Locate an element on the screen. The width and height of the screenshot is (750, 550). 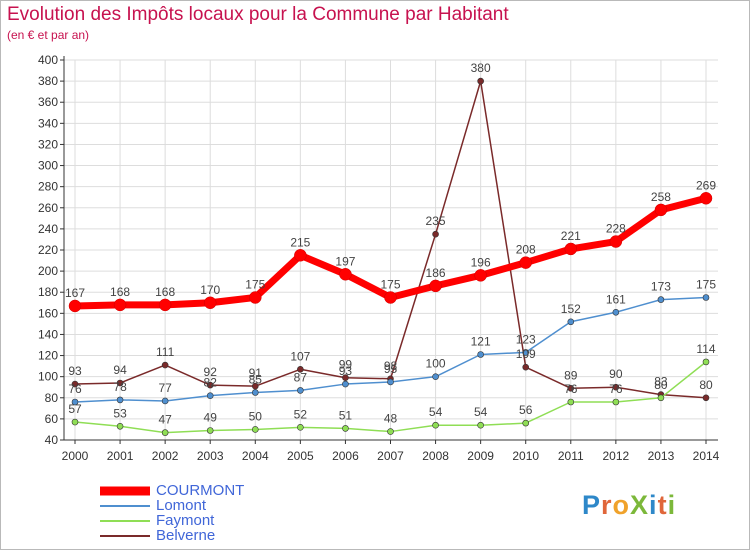
data-label-courmont-2005: 215 is located at coordinates (300, 242).